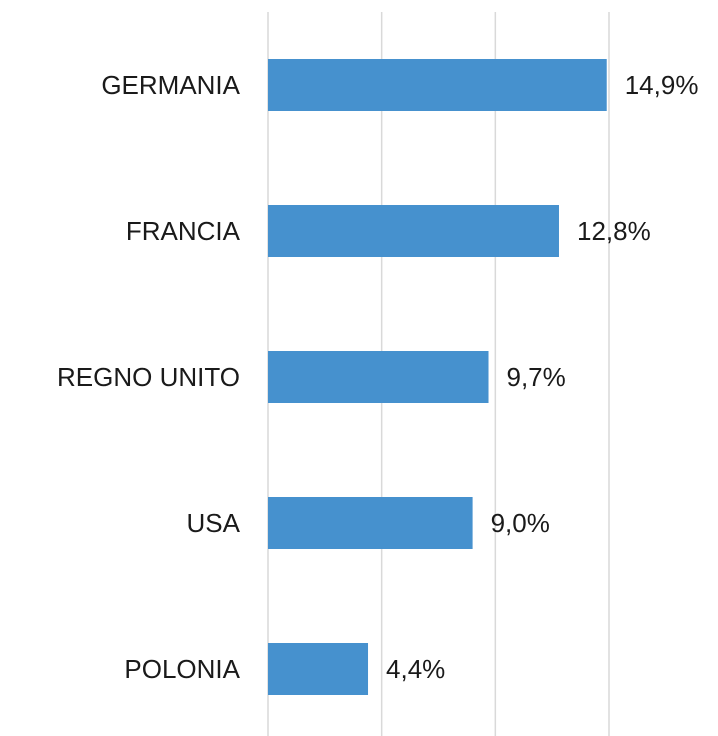 The width and height of the screenshot is (718, 736). Describe the element at coordinates (170, 85) in the screenshot. I see `category-label: GERMANIA` at that location.